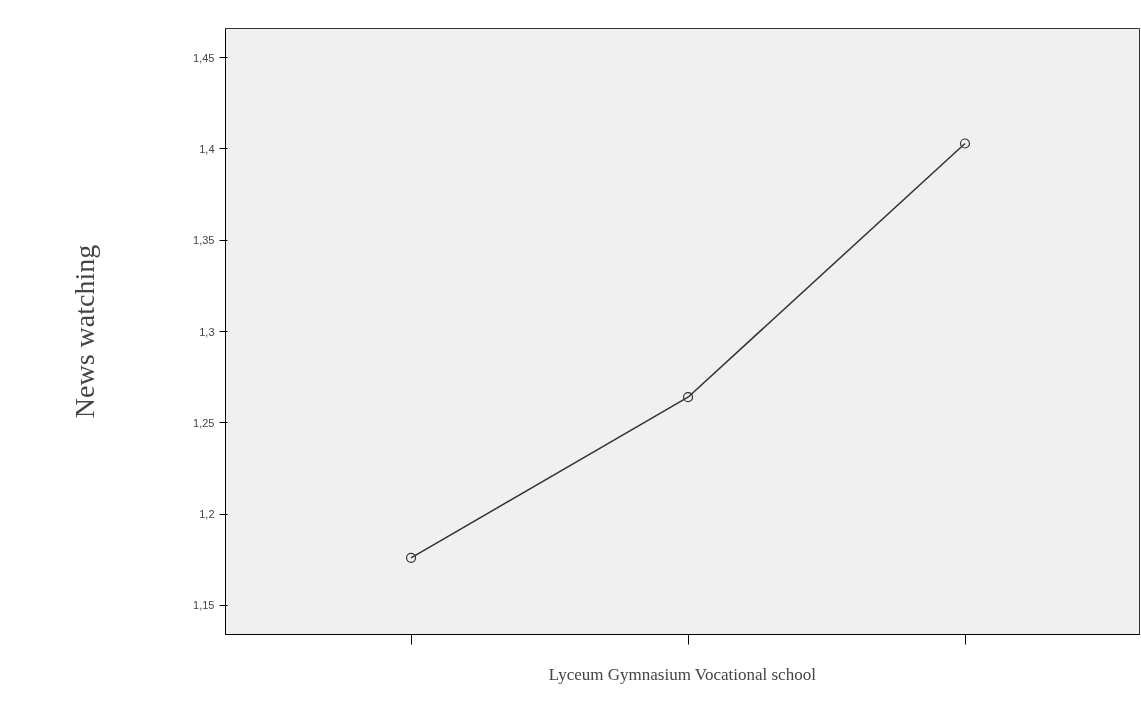 The height and width of the screenshot is (702, 1141). Describe the element at coordinates (682, 674) in the screenshot. I see `x-axis-title: Lyceum Gymnasium Vocational school` at that location.